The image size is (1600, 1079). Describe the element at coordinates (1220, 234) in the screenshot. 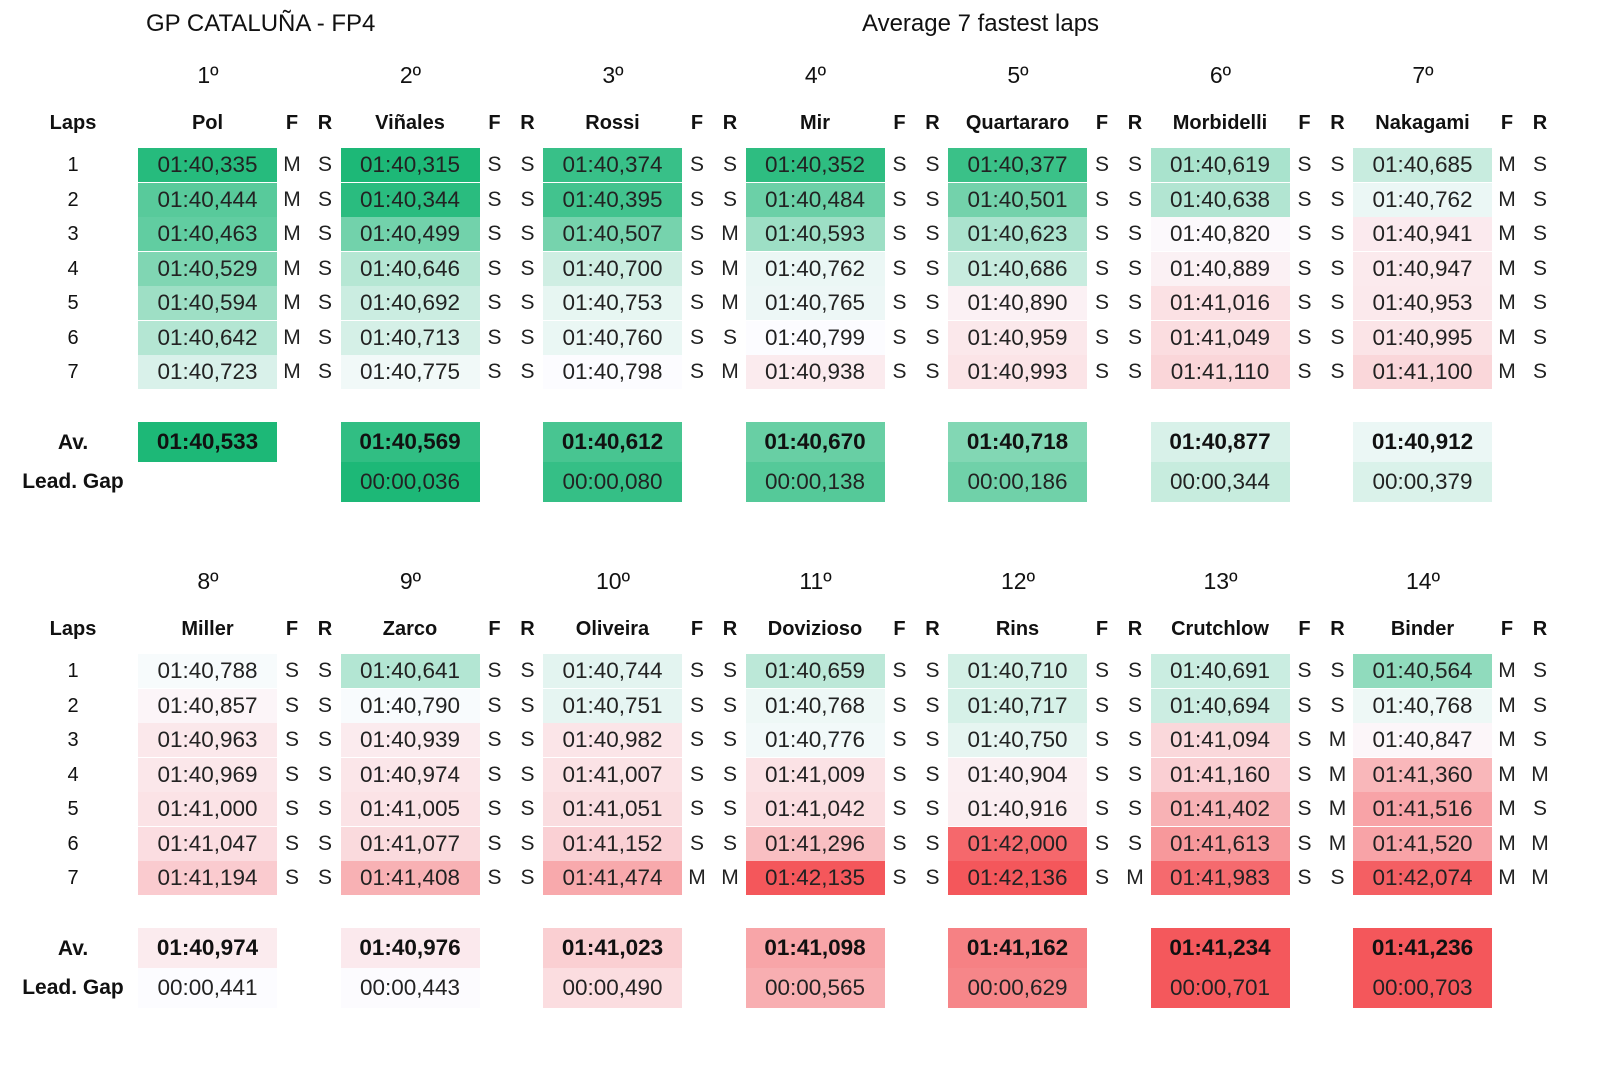

I see `lap-time-cell: 01:40,820` at that location.